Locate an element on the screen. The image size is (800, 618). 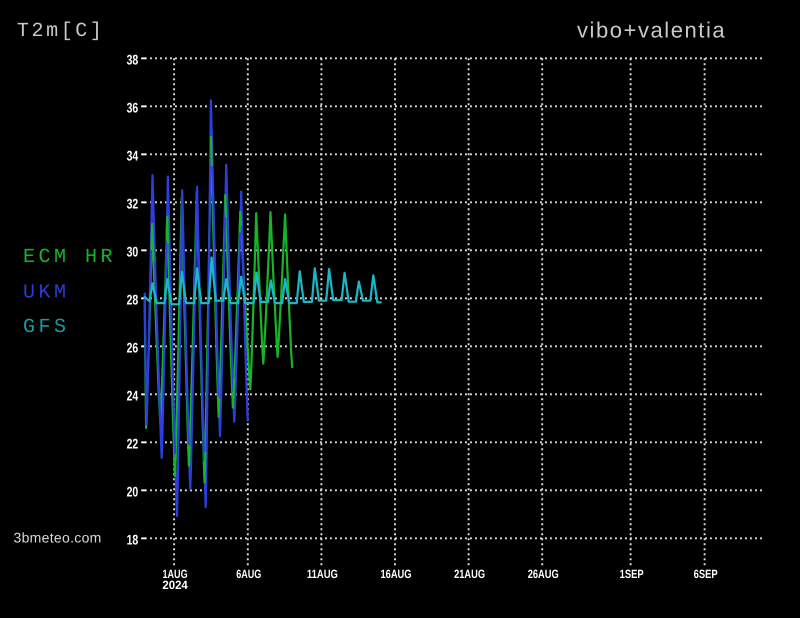
svg-text: 6SEP is located at coordinates (706, 574).